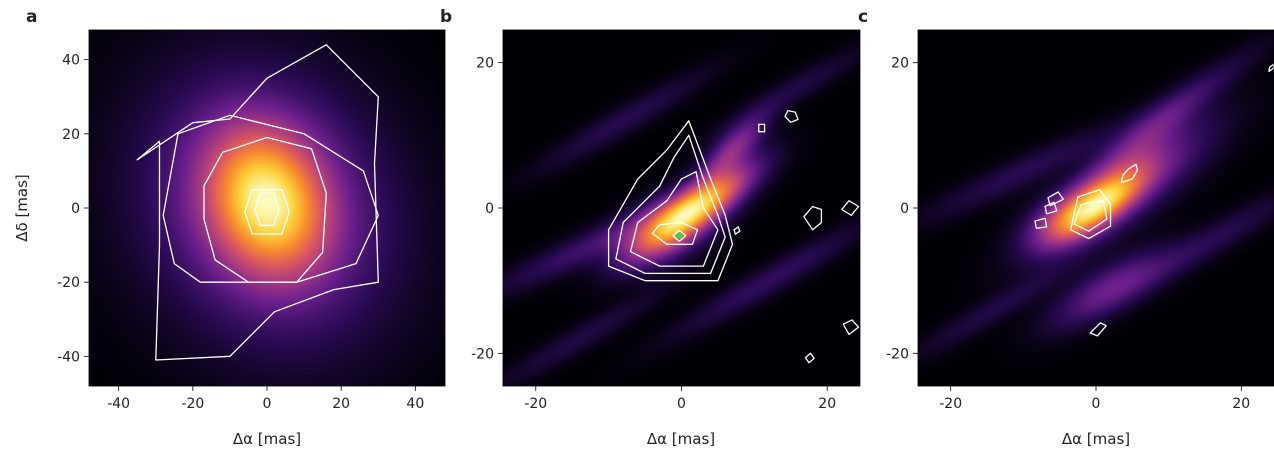 The image size is (1274, 452). I want to click on y-axis-label-a: Δδ [mas], so click(22, 208).